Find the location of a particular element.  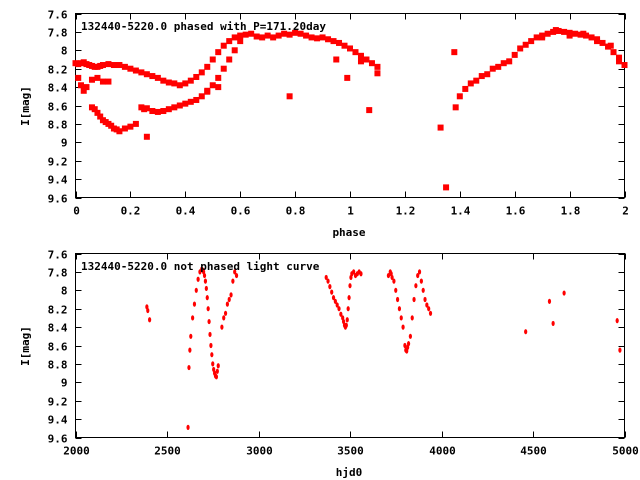

x-tick-label: 1.6 is located at coordinates (516, 211).